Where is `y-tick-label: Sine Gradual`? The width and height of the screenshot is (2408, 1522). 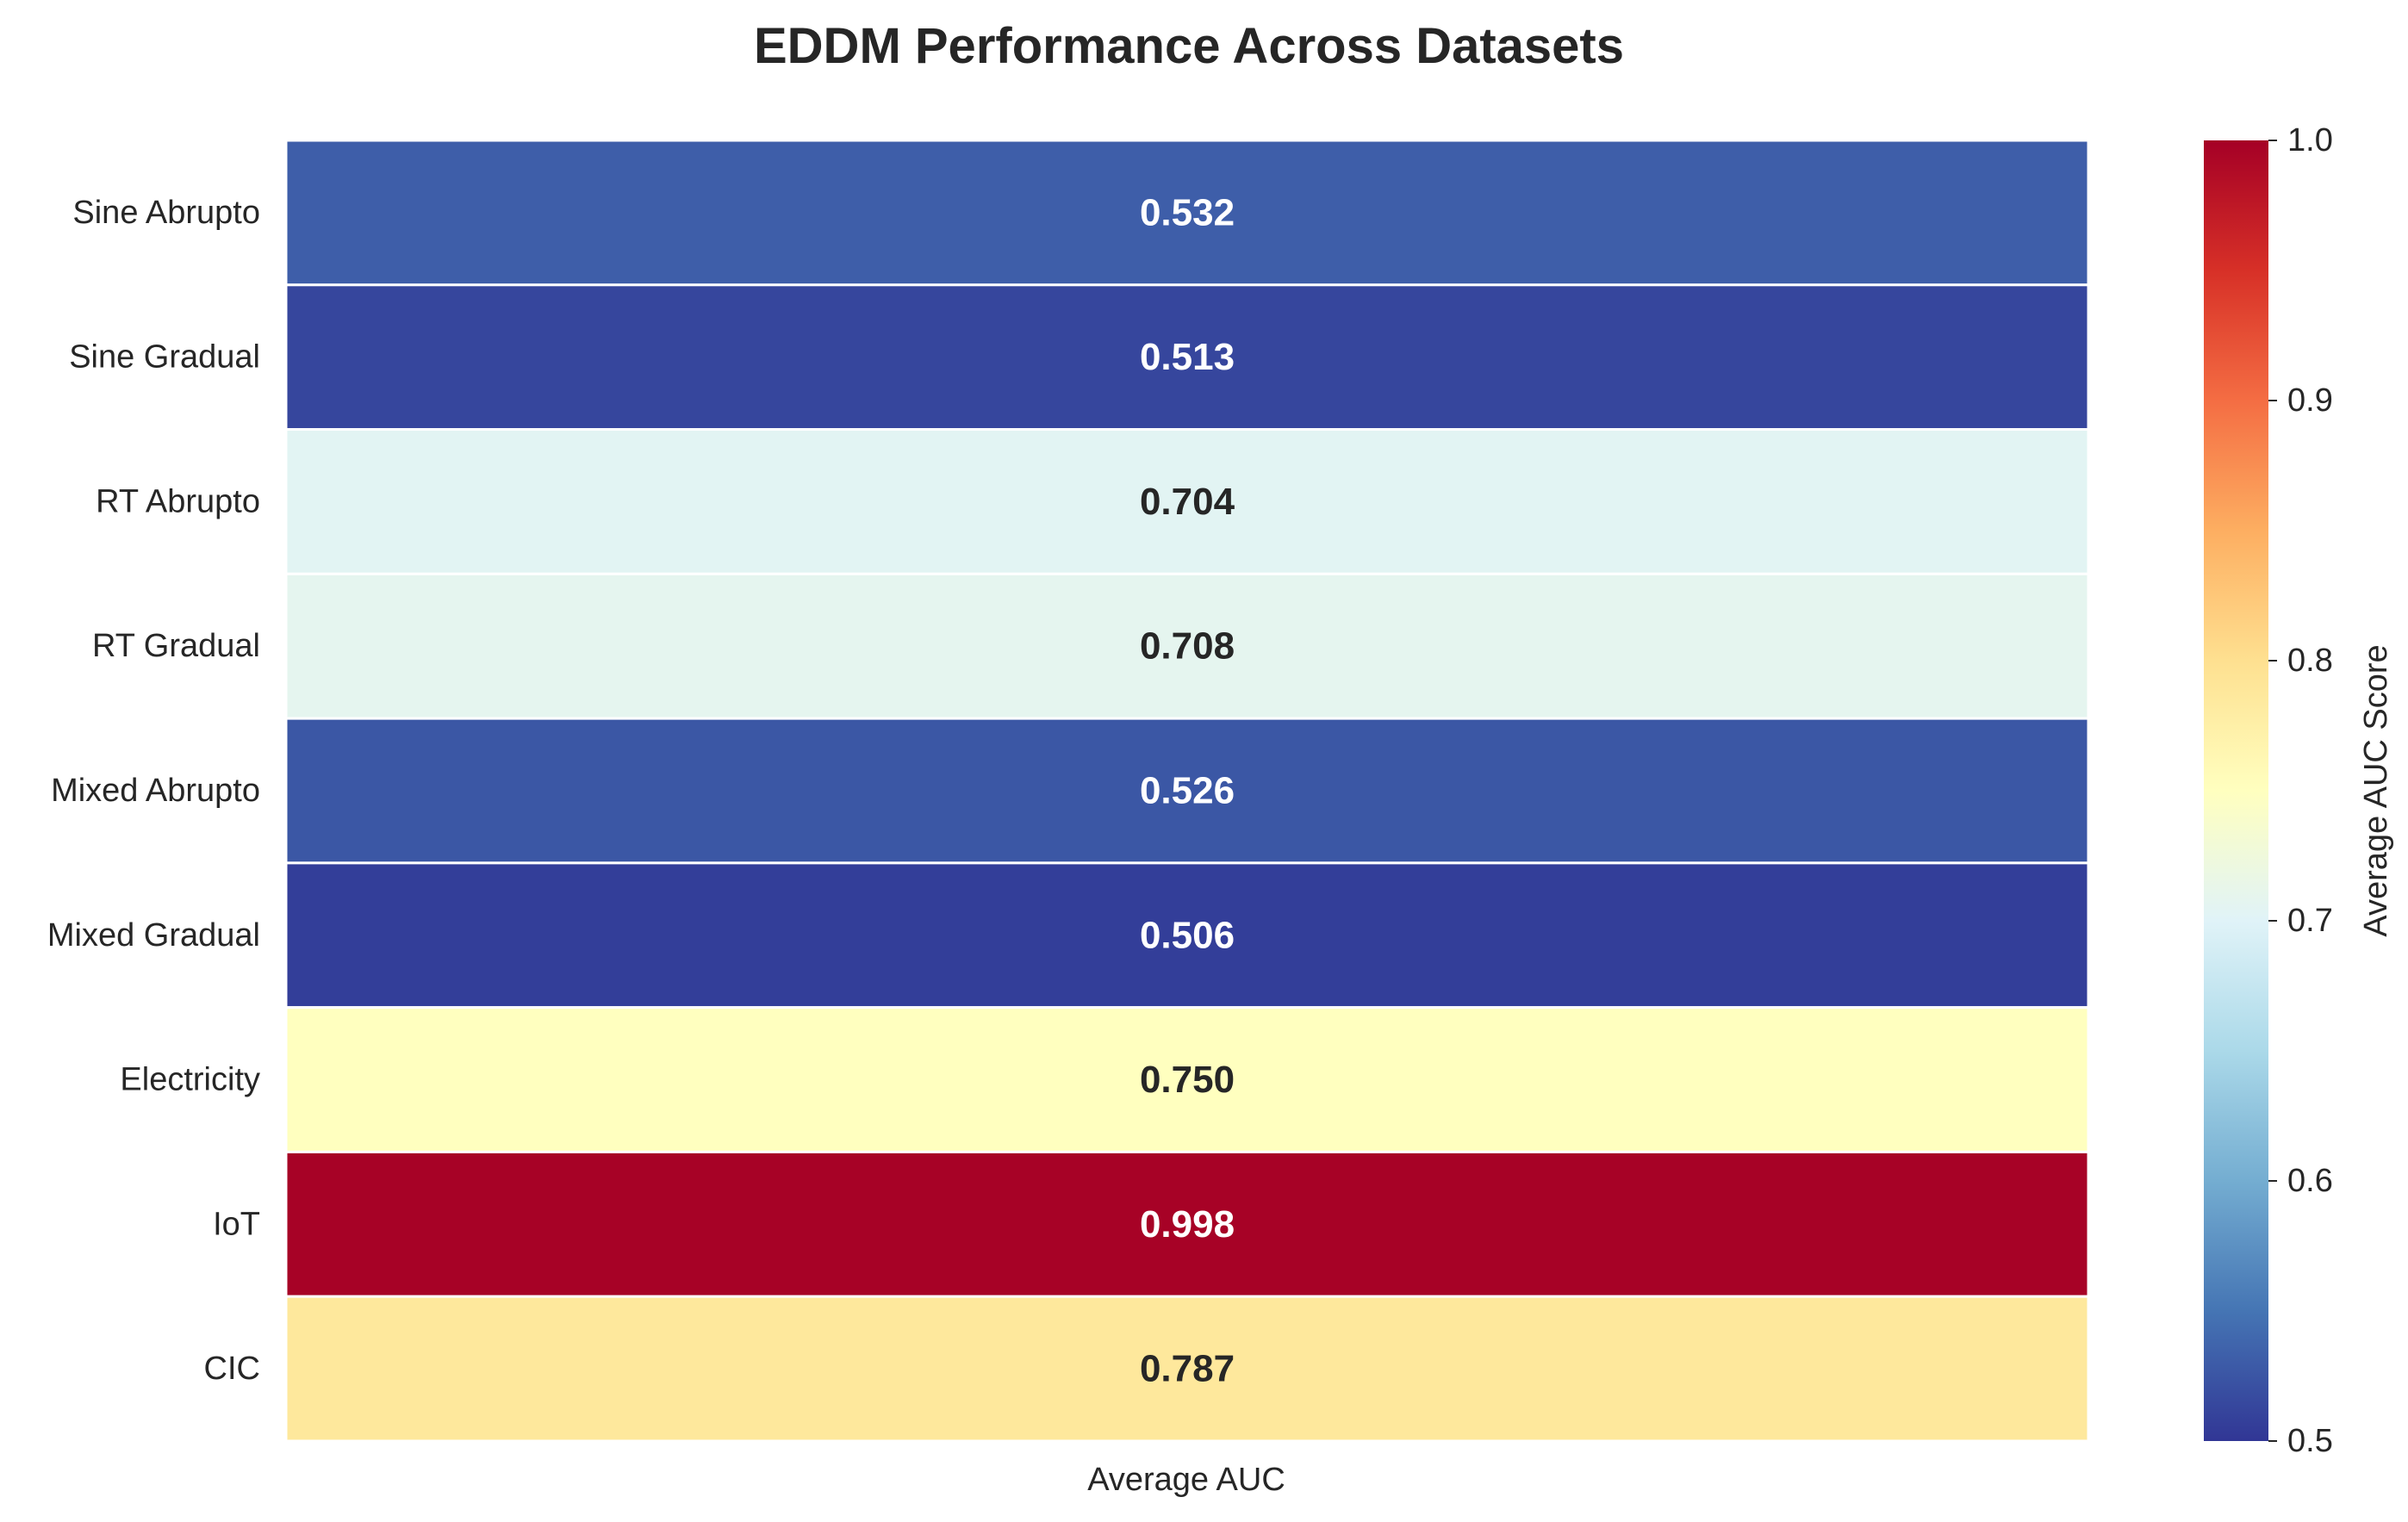
y-tick-label: Sine Gradual is located at coordinates (165, 357).